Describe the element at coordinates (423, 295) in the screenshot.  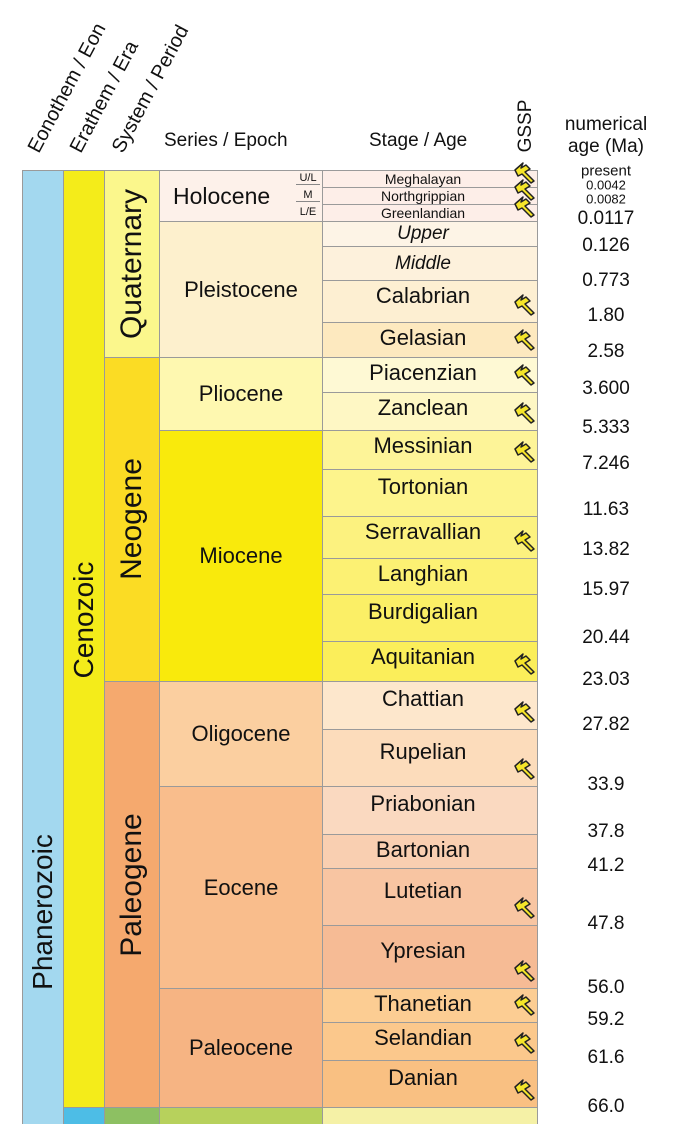
I see `stage-label: Calabrian` at that location.